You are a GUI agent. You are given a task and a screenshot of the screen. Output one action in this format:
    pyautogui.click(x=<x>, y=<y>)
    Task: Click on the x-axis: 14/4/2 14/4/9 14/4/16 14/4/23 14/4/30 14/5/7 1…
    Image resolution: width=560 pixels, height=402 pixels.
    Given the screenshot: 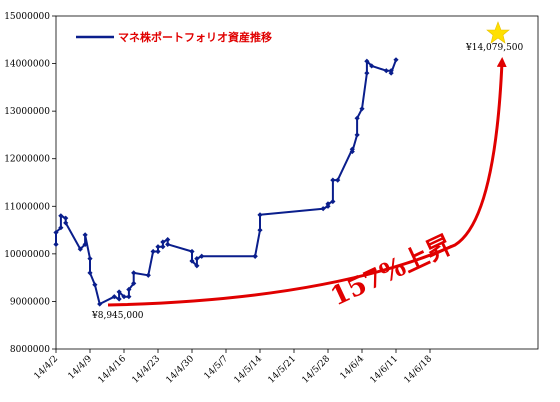 What is the action you would take?
    pyautogui.click(x=234, y=367)
    